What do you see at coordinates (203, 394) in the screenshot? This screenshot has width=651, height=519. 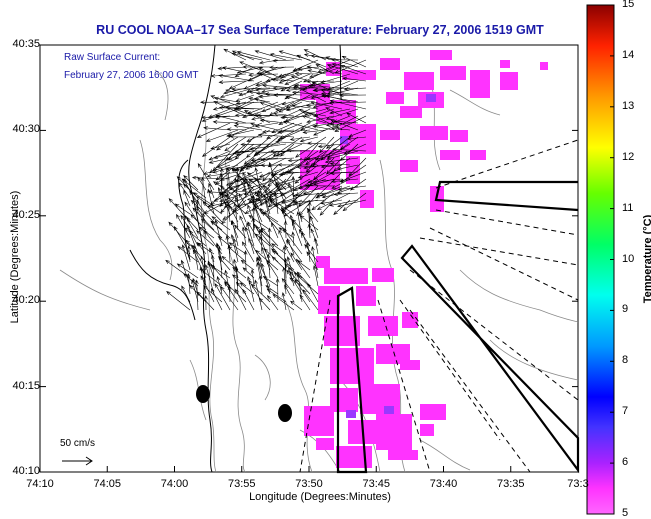 I see `site-marker` at bounding box center [203, 394].